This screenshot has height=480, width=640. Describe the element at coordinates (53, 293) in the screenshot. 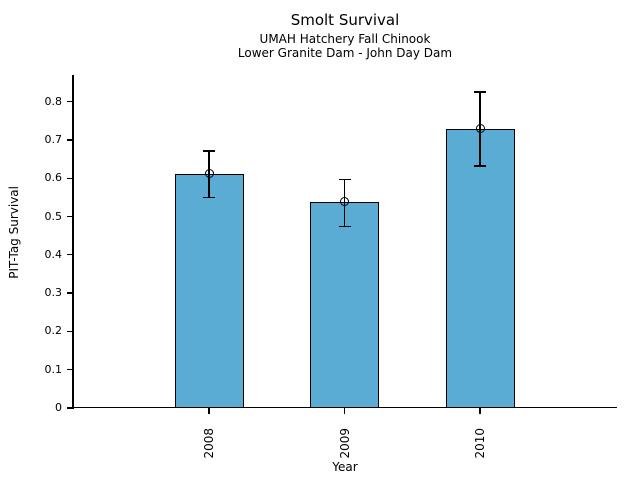

I see `y-tick-label: 0.3` at that location.